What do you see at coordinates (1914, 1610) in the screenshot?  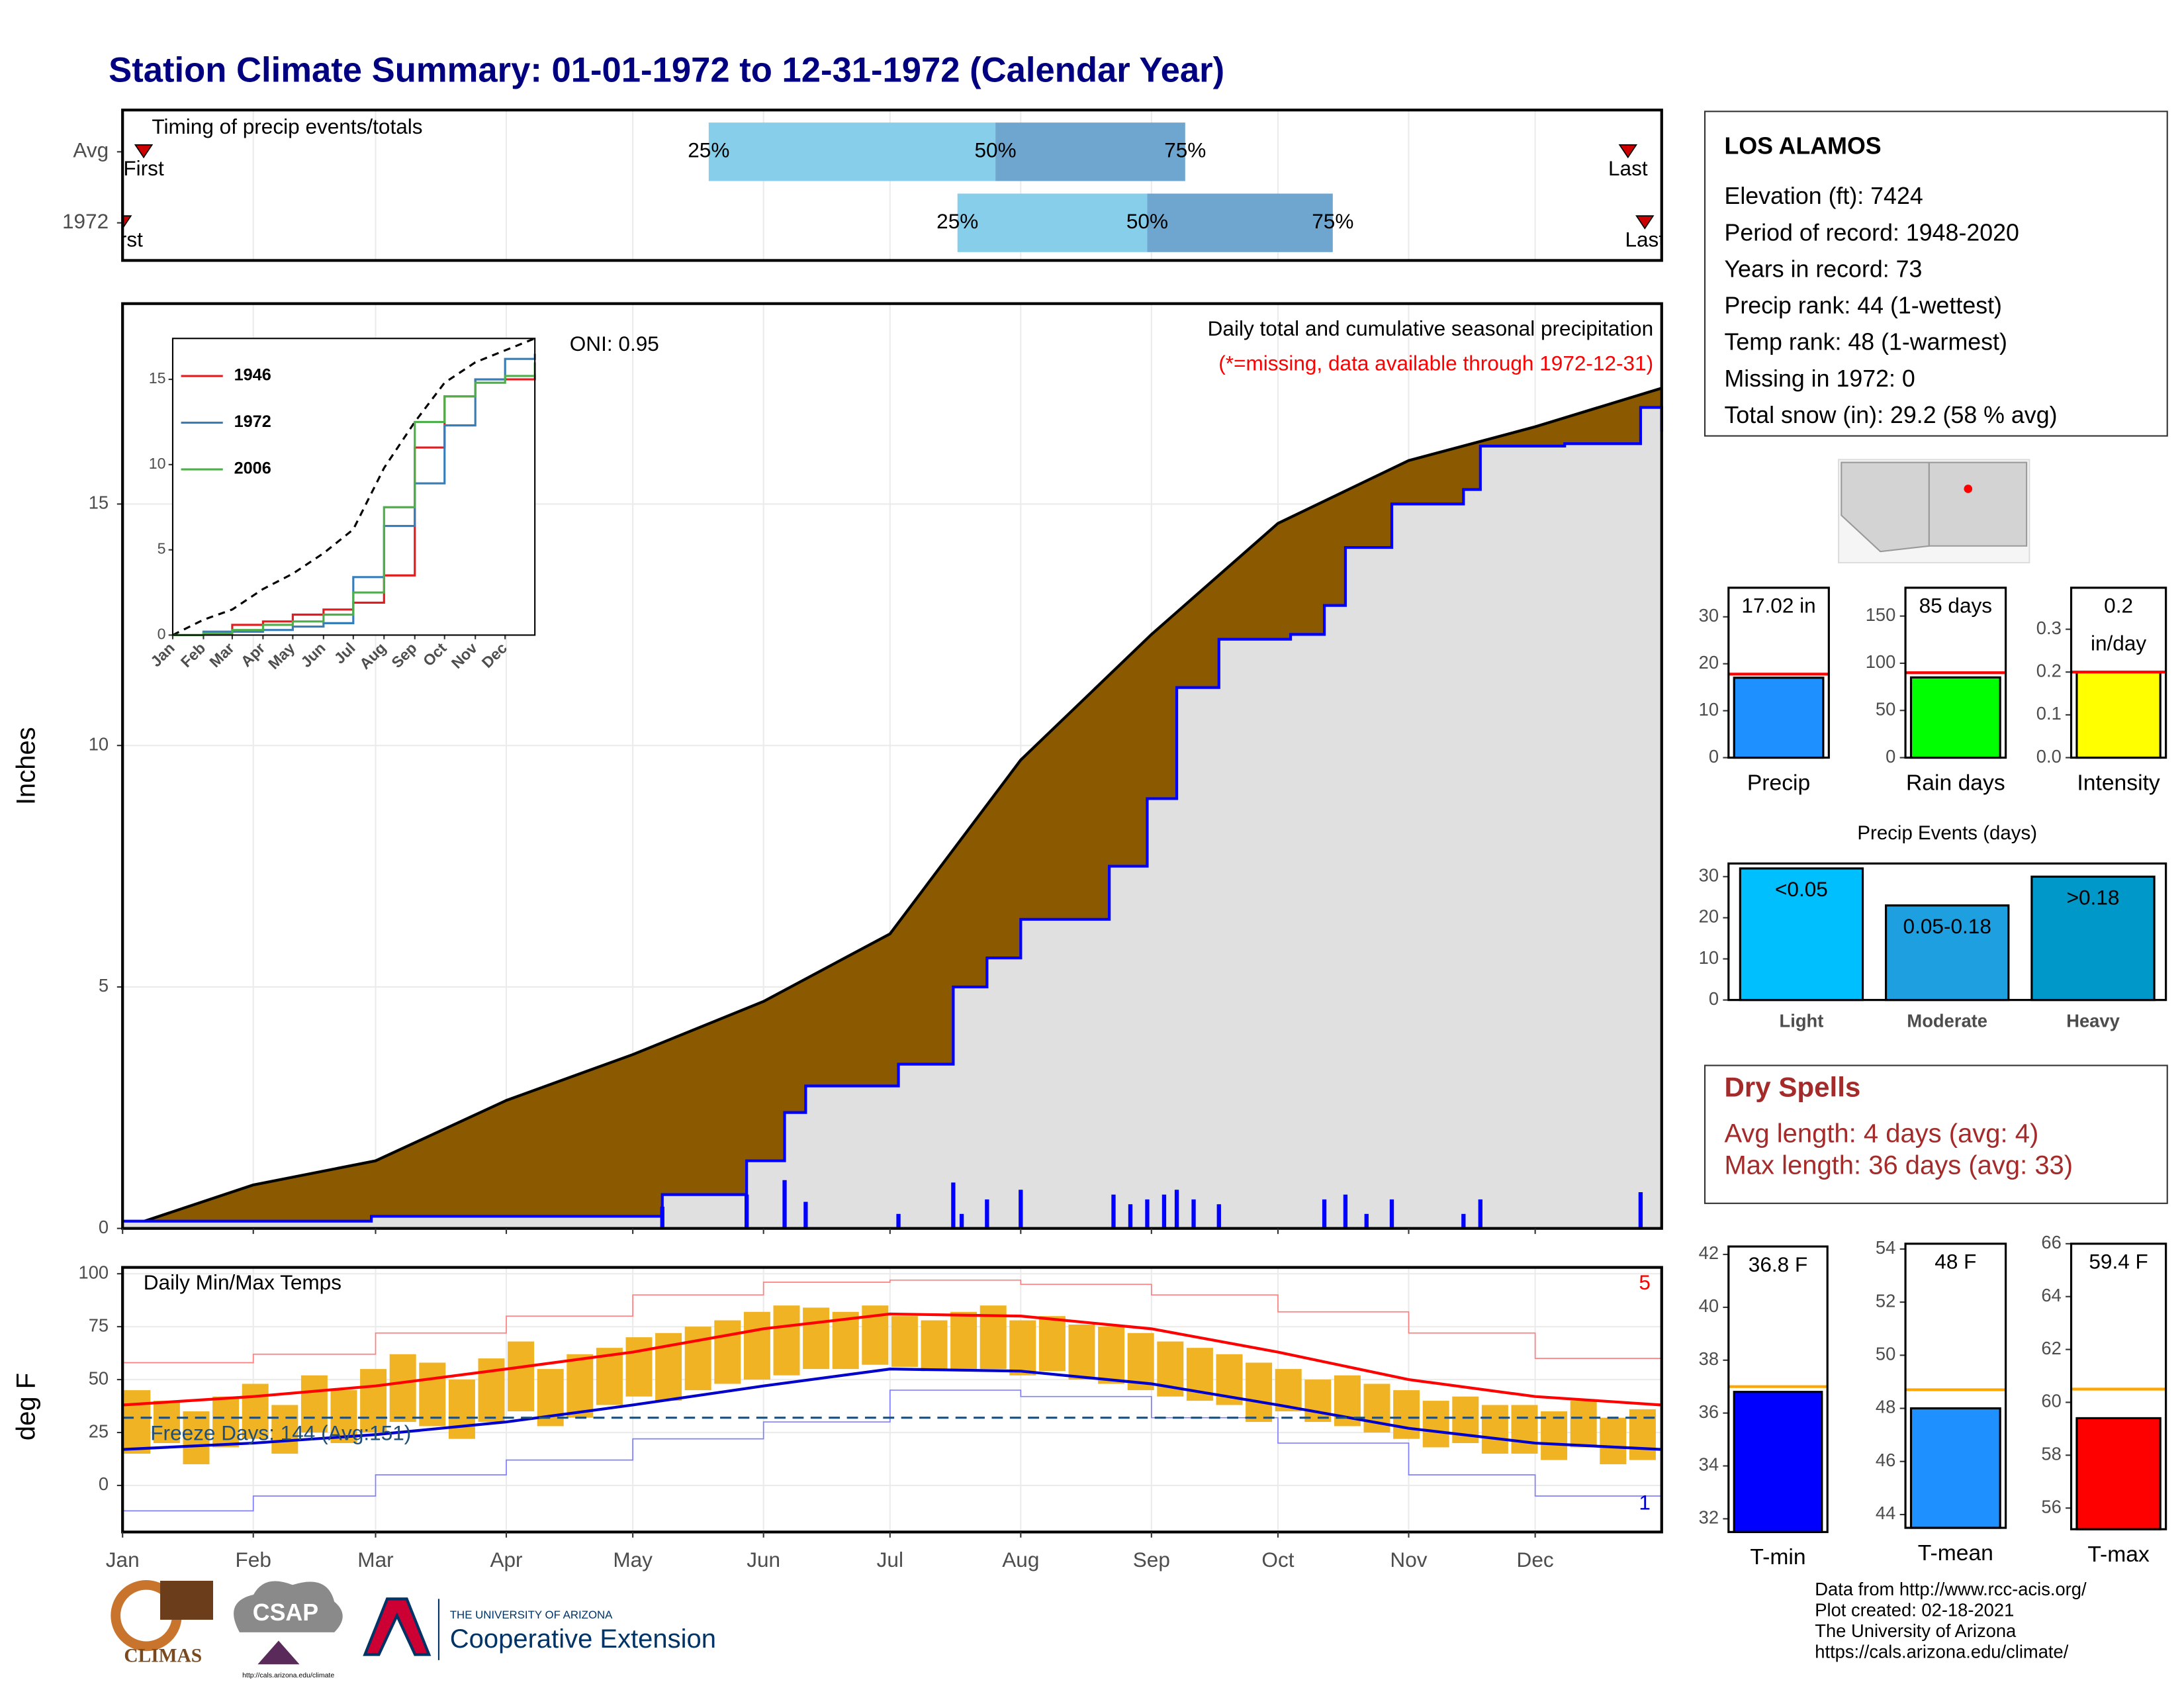 I see `footer-line: Plot created: 02-18-2021` at bounding box center [1914, 1610].